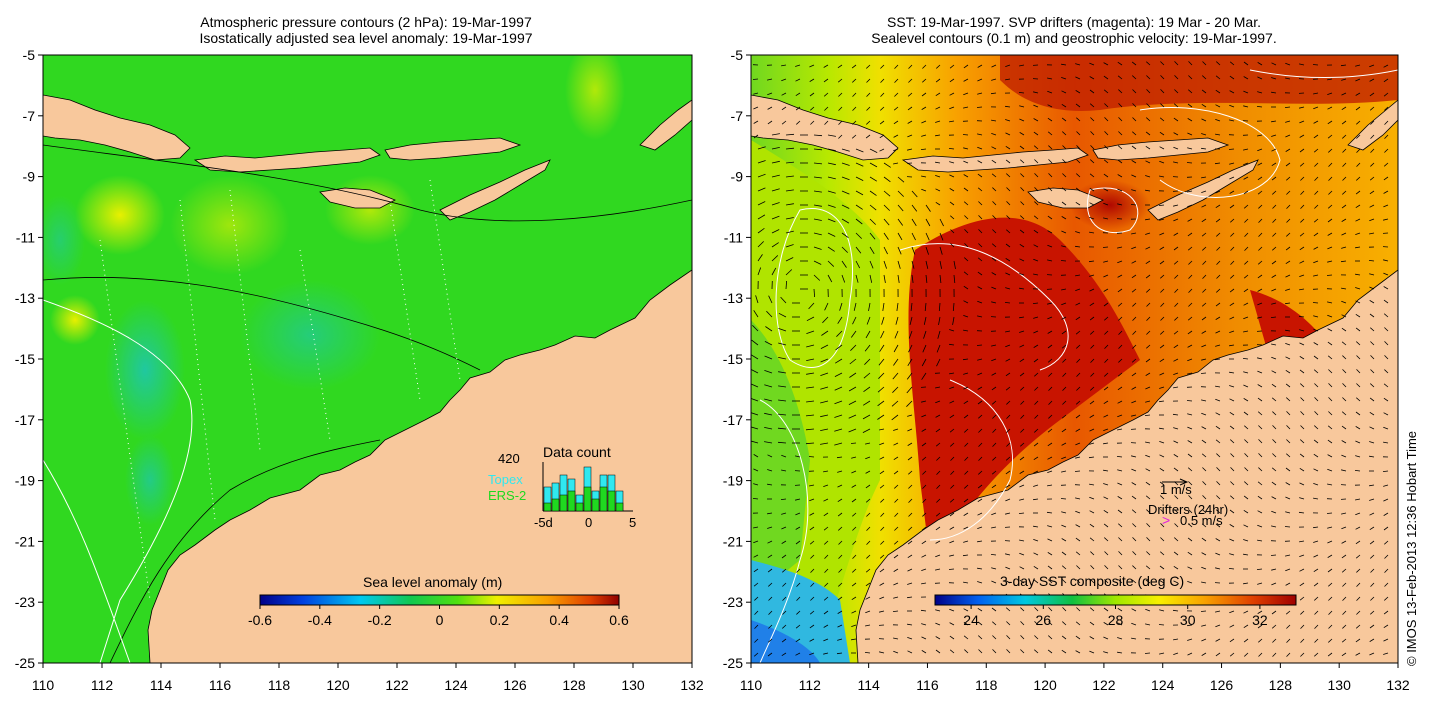 This screenshot has width=1440, height=710. I want to click on pressure-contour, so click(367, 183).